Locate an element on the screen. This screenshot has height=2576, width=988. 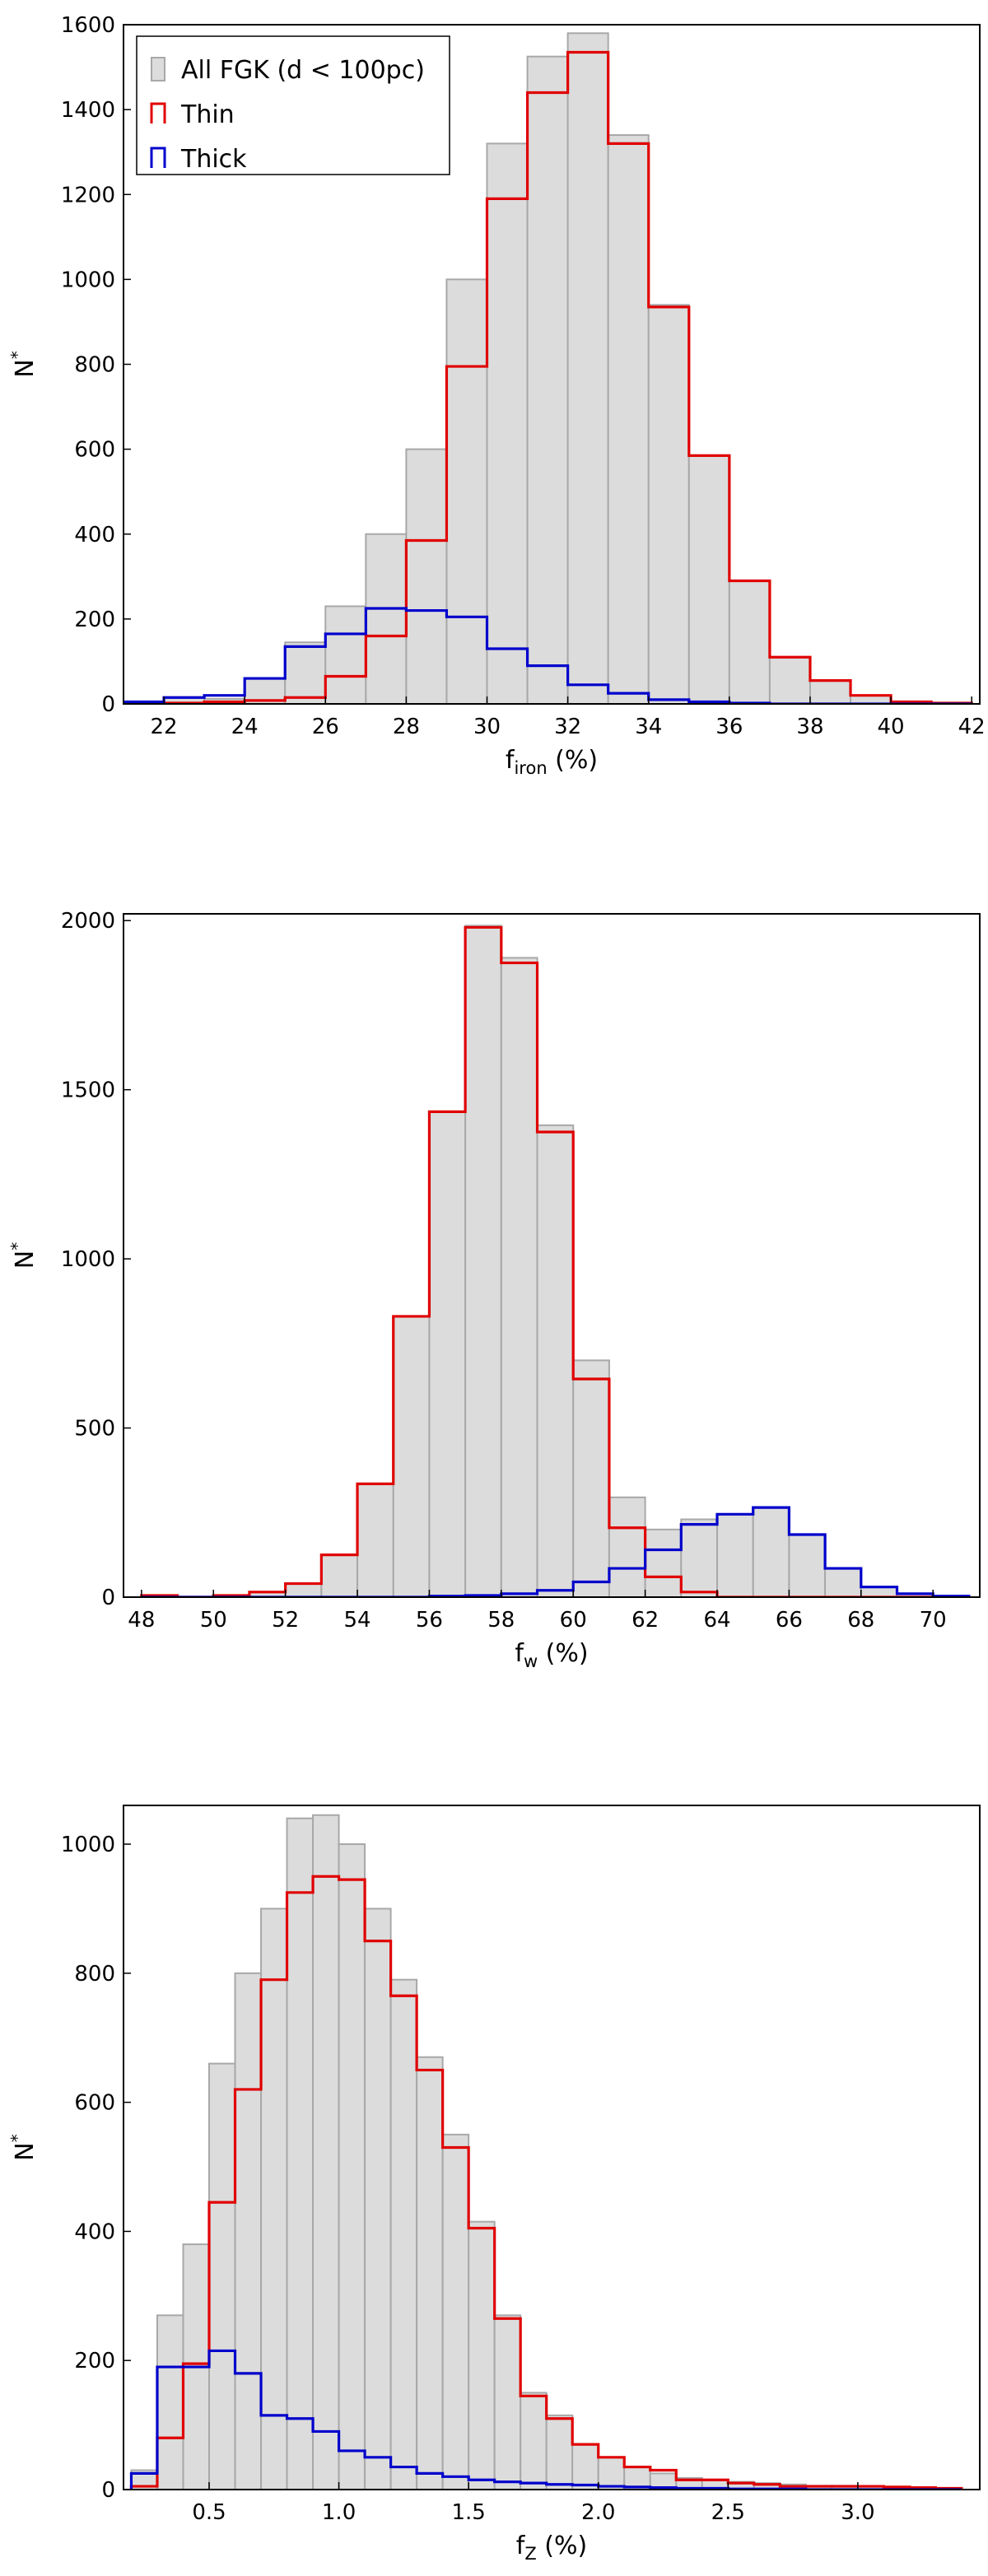
legend: All FGK (d < 100pc) Thin Thick is located at coordinates (293, 105).